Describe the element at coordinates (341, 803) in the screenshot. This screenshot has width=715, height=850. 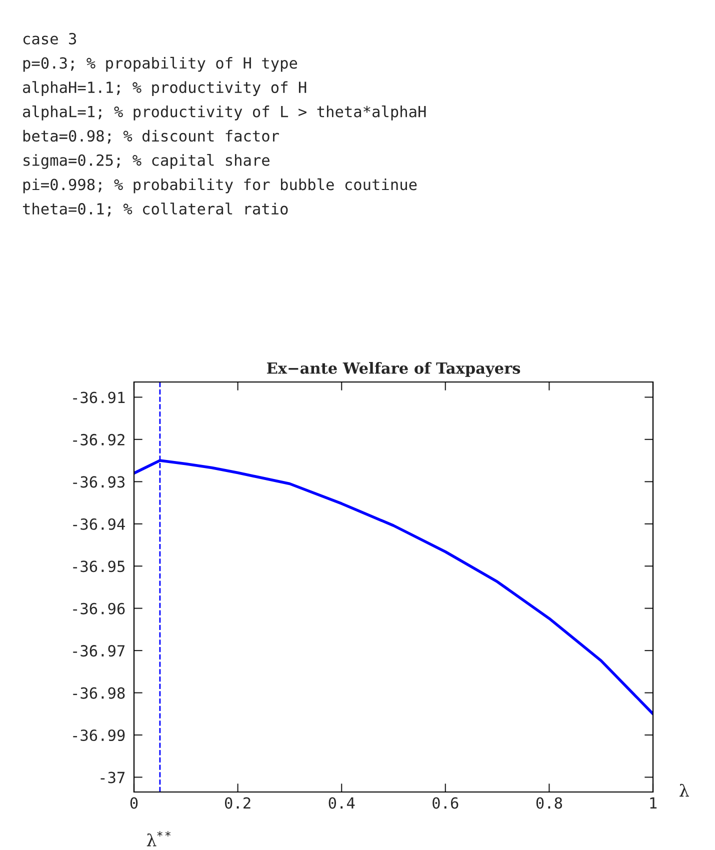
I see `x-tick-label: 0.4` at that location.